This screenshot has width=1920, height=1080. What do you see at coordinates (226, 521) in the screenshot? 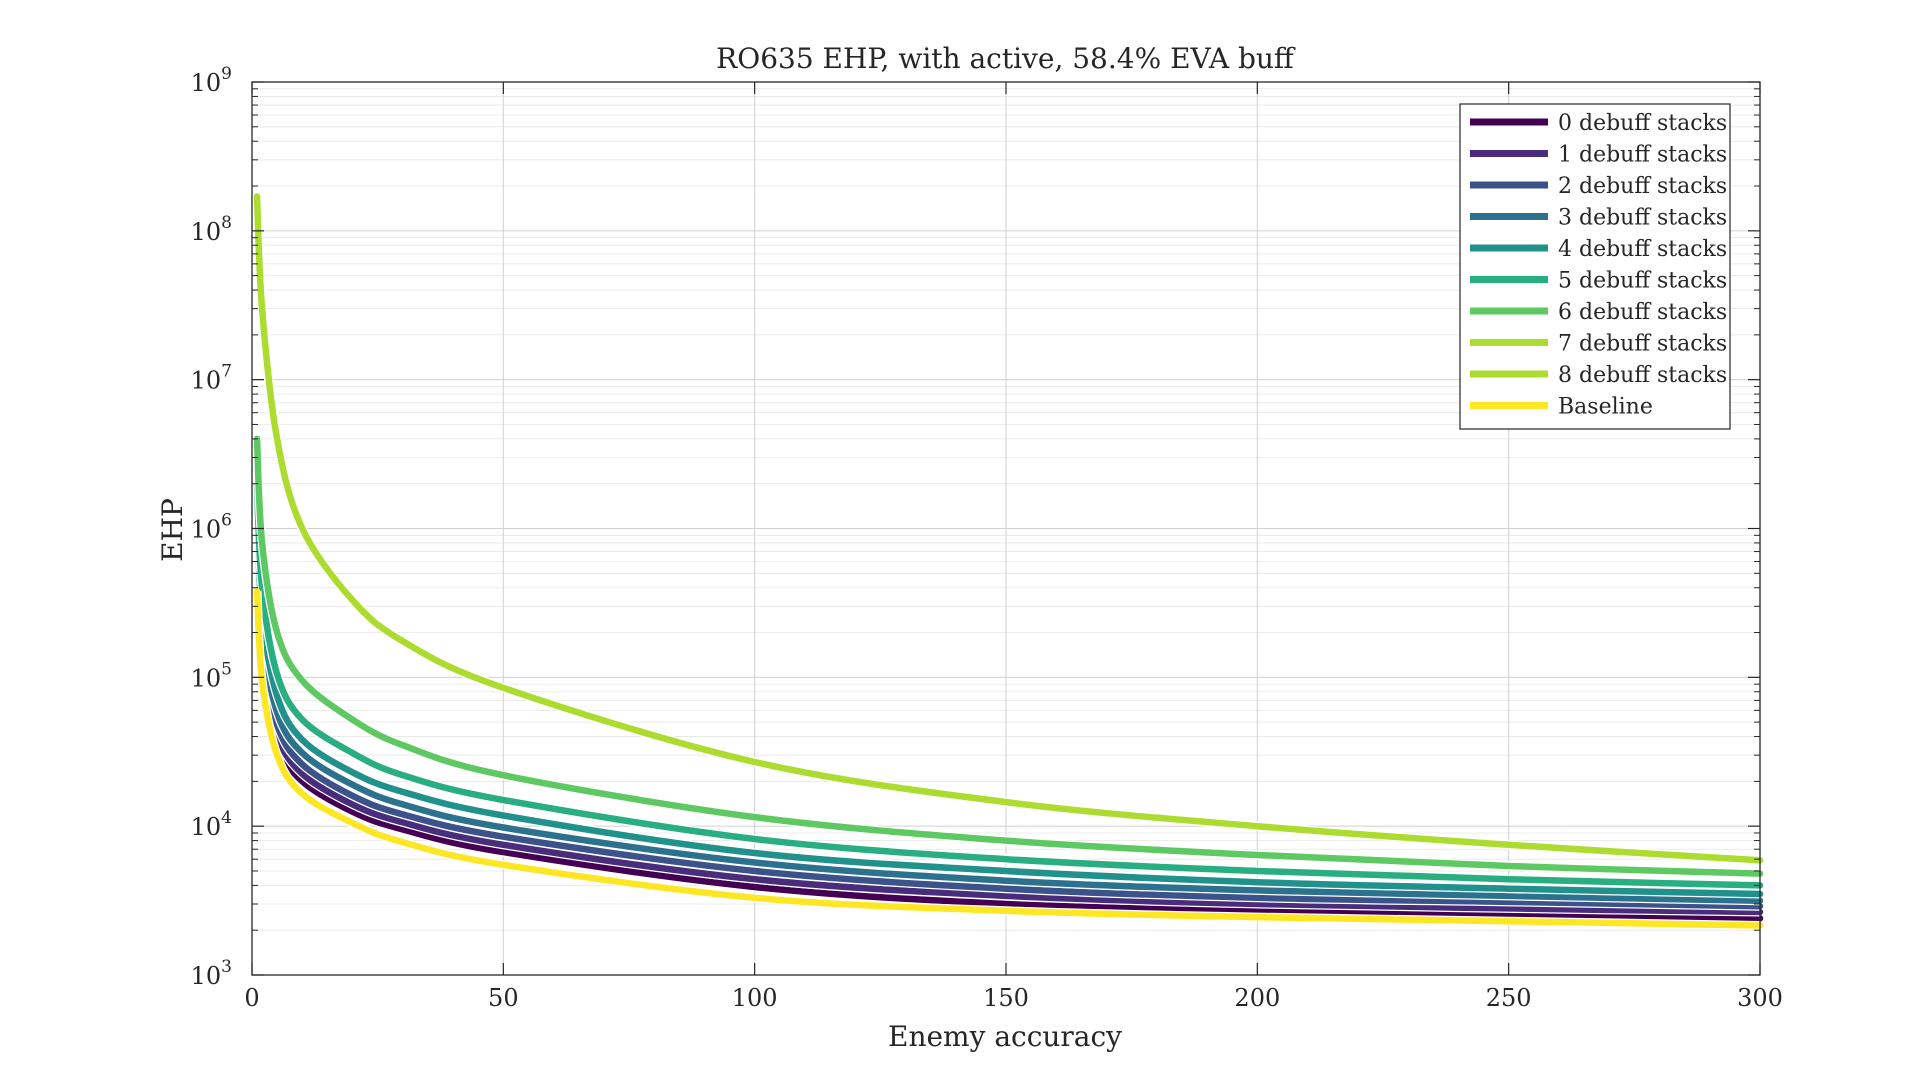
I see `y-tick-exponent: 6` at bounding box center [226, 521].